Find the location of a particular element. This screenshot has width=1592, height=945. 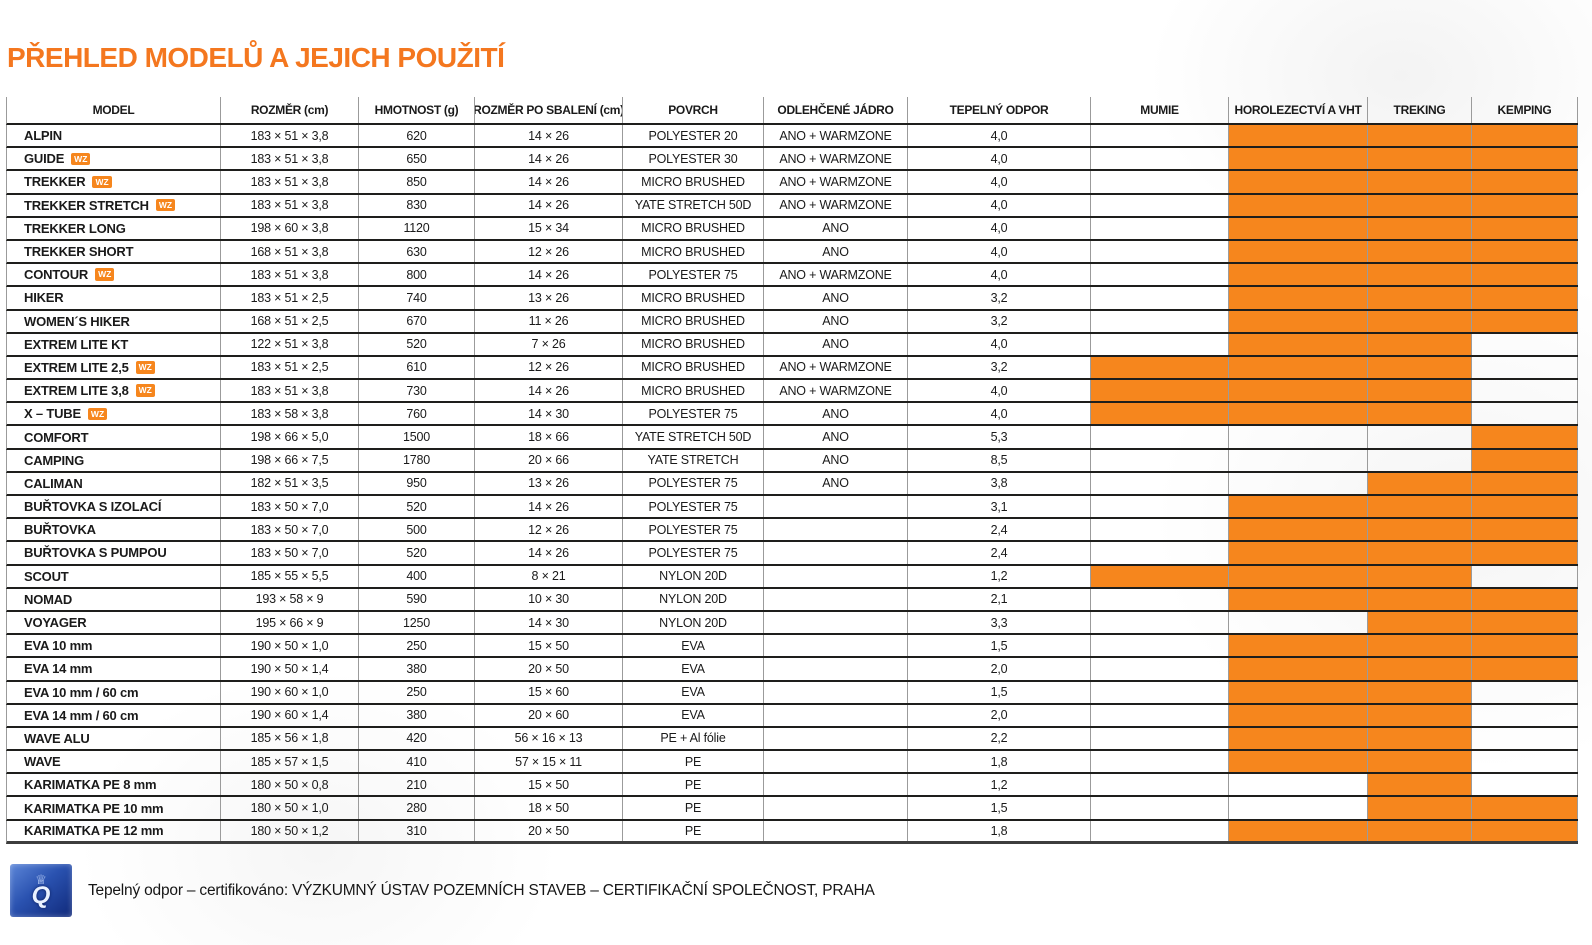

cell-rozmer: 183 × 51 × 3,8 is located at coordinates (290, 182).